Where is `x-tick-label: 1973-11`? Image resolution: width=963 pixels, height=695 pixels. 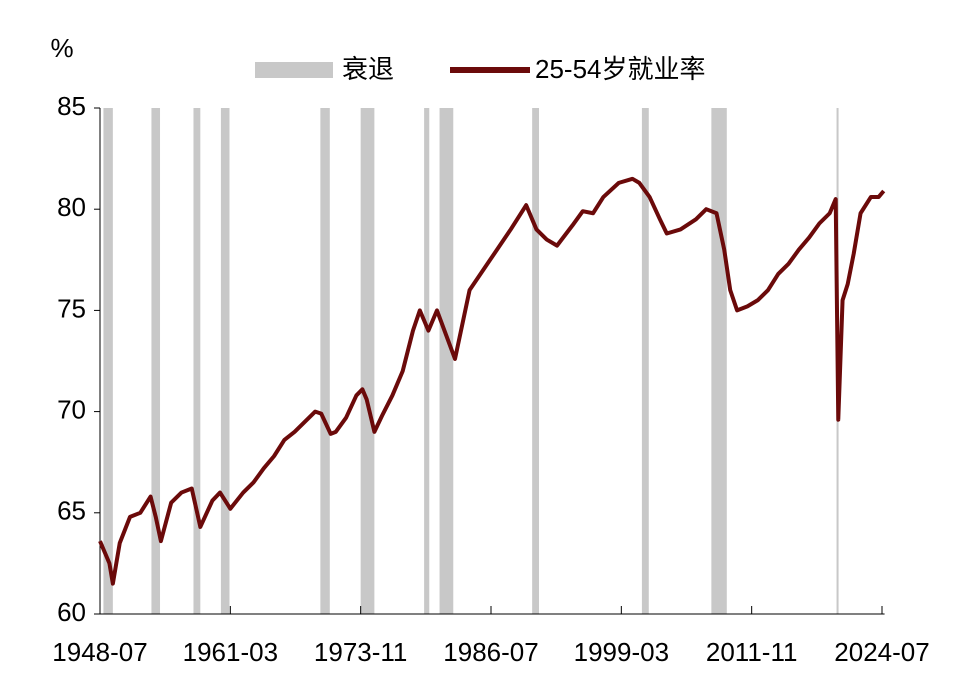 x-tick-label: 1973-11 is located at coordinates (361, 652).